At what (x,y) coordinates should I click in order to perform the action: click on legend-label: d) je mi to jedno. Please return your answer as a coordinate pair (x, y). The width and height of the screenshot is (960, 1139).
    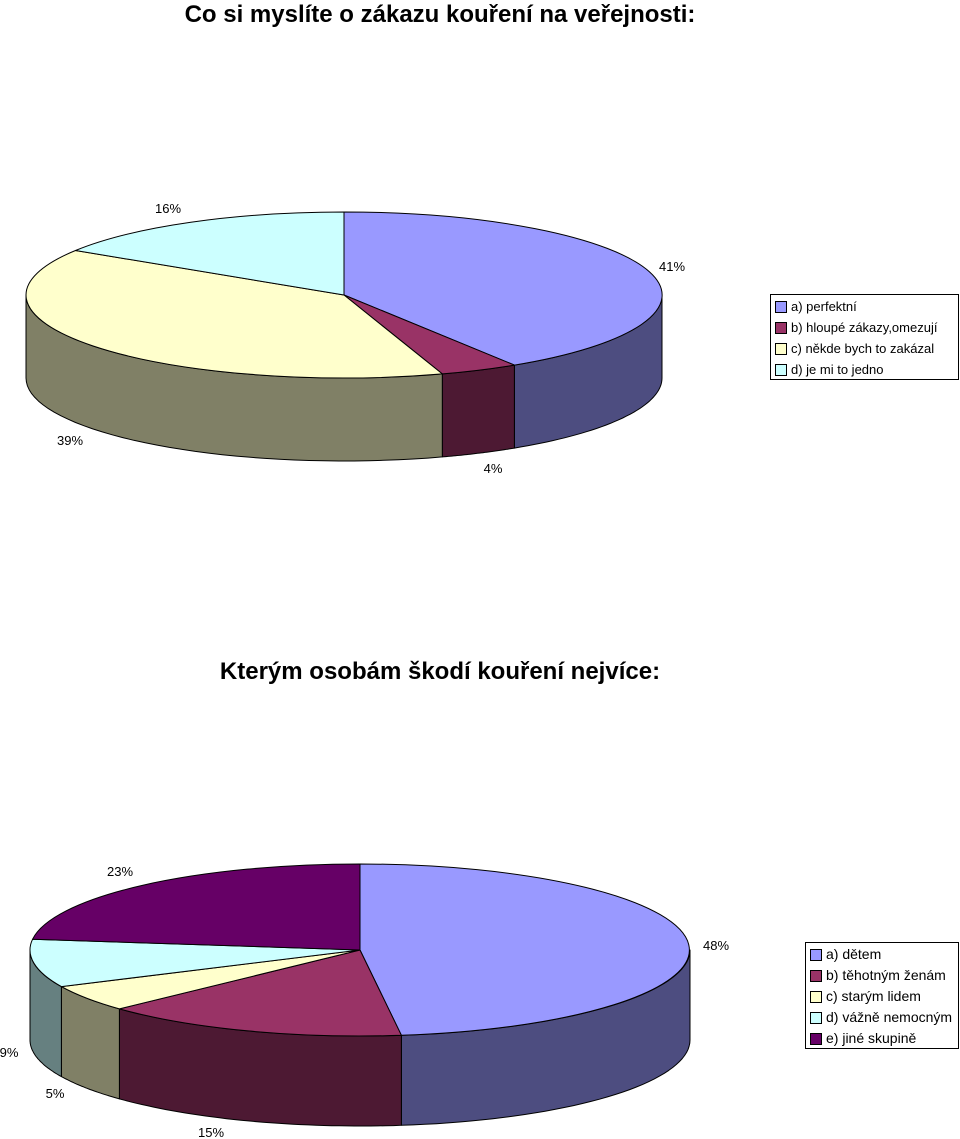
    Looking at the image, I should click on (837, 369).